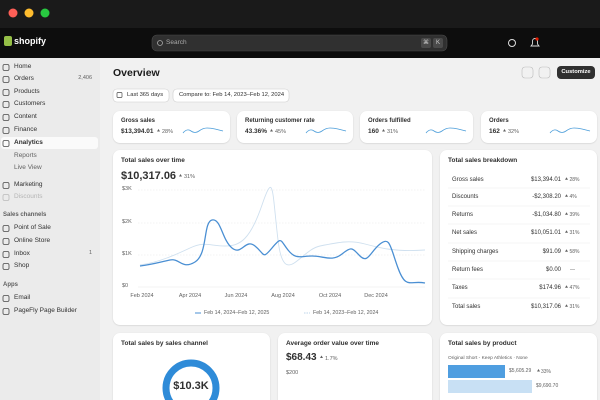 This screenshot has height=400, width=600. Describe the element at coordinates (13, 13) in the screenshot. I see `close-button` at that location.